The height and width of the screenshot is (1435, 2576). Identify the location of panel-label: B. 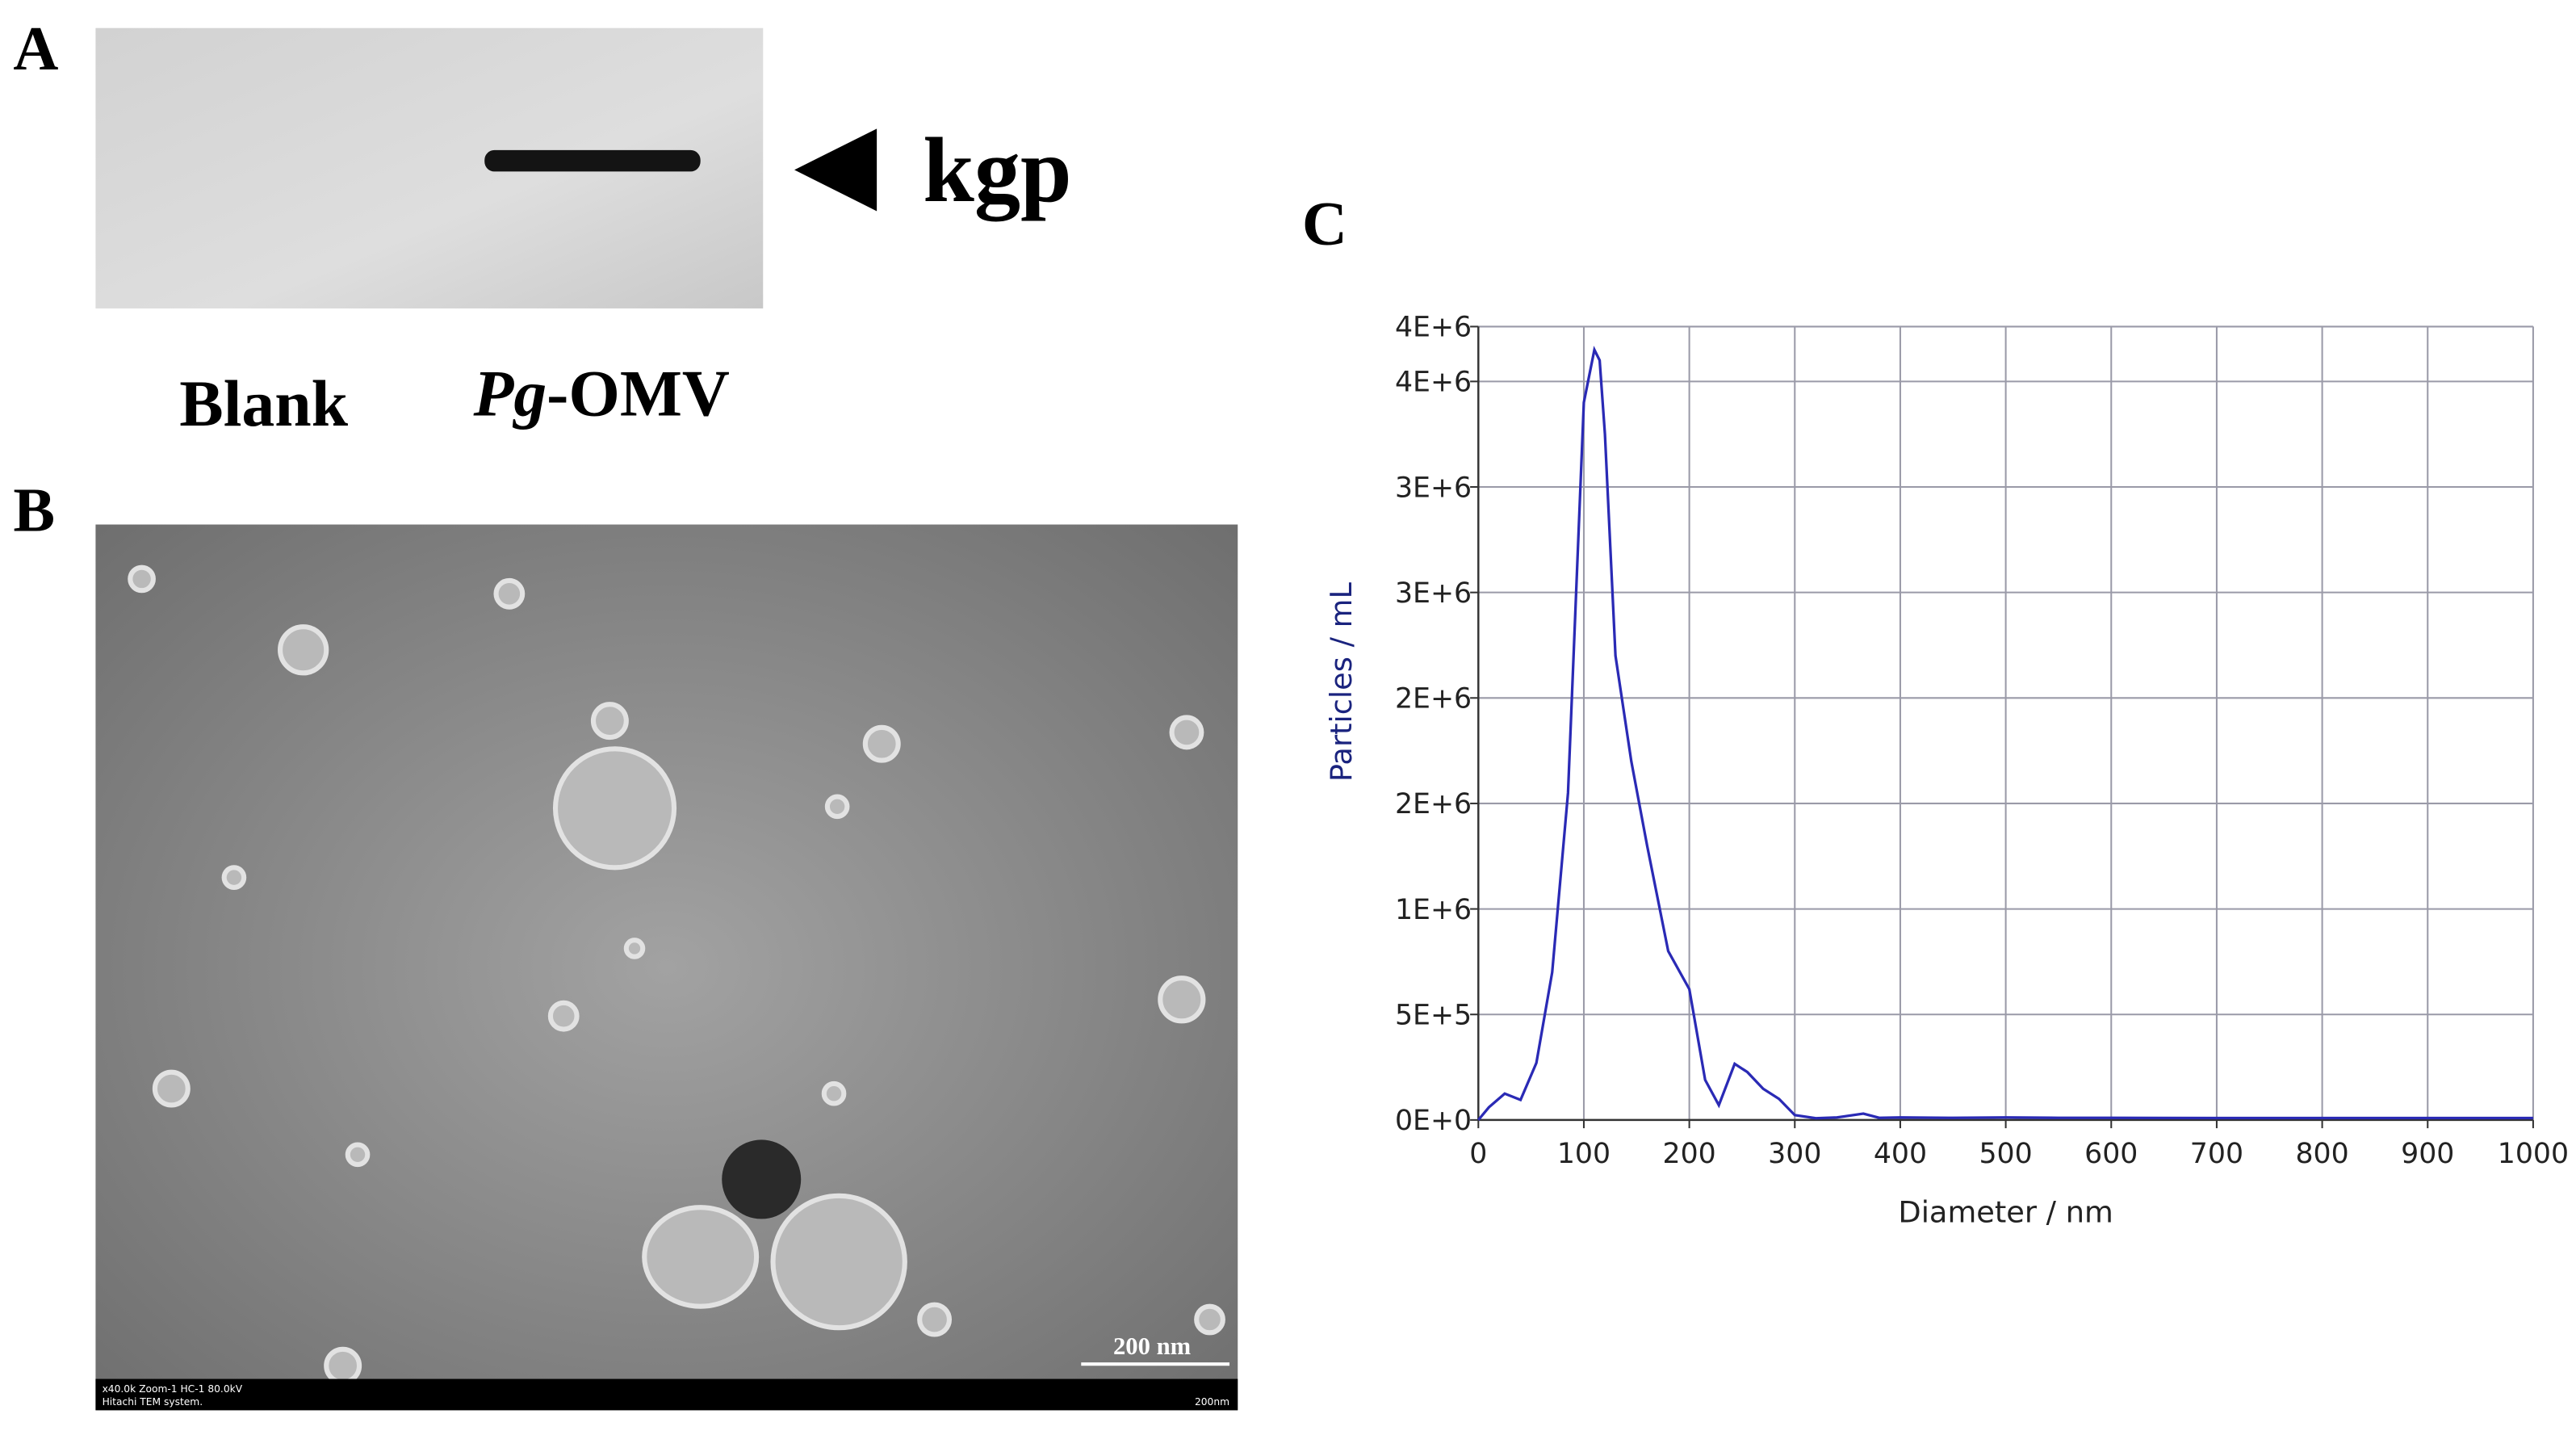
(34, 511).